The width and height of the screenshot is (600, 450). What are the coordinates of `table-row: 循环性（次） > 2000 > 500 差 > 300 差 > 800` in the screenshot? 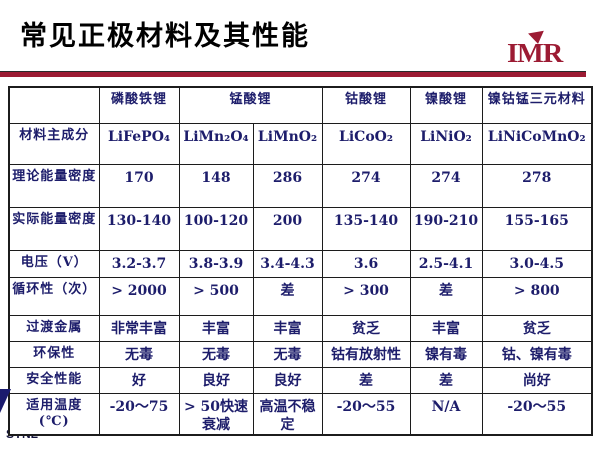 It's located at (300, 296).